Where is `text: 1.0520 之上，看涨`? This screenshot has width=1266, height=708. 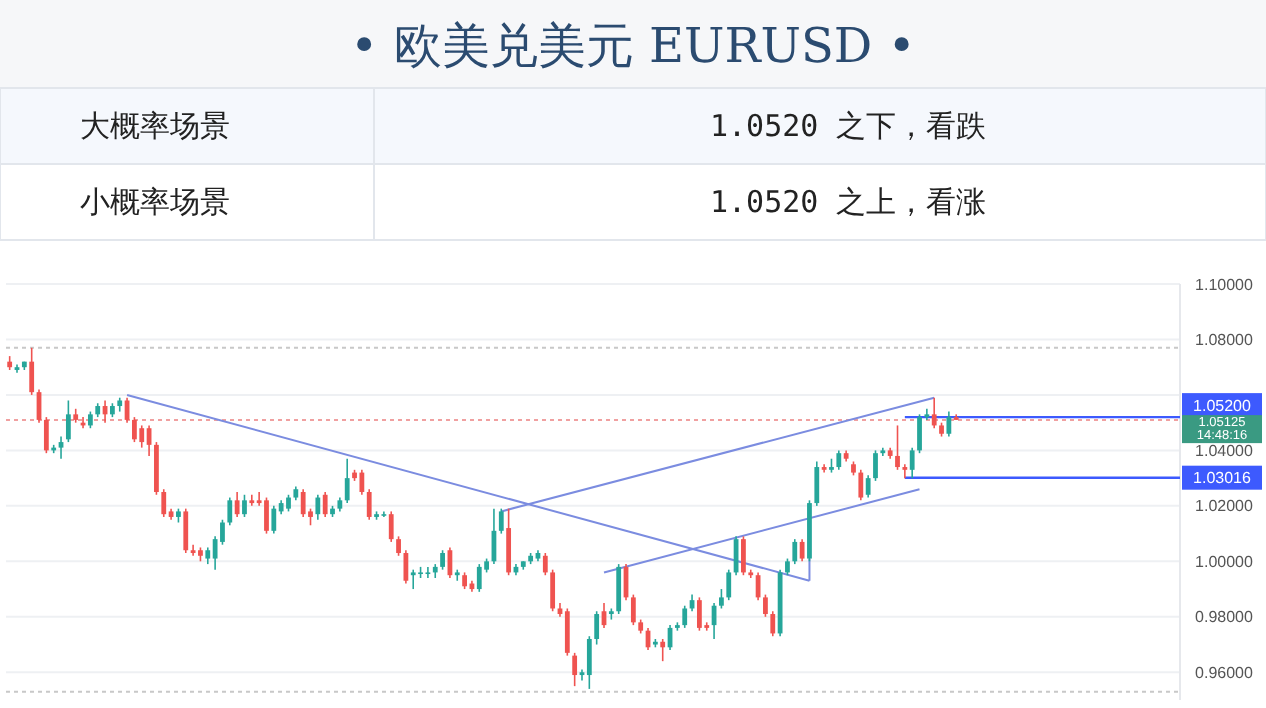
text: 1.0520 之上，看涨 is located at coordinates (848, 202).